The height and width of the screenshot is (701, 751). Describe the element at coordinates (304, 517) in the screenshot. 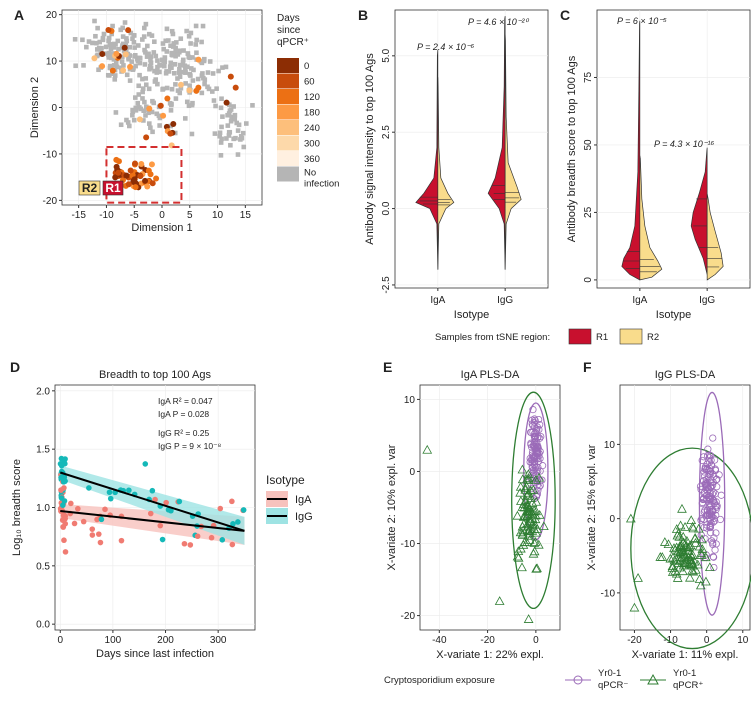

I see `panel-d-legend-label-igg: IgG` at that location.